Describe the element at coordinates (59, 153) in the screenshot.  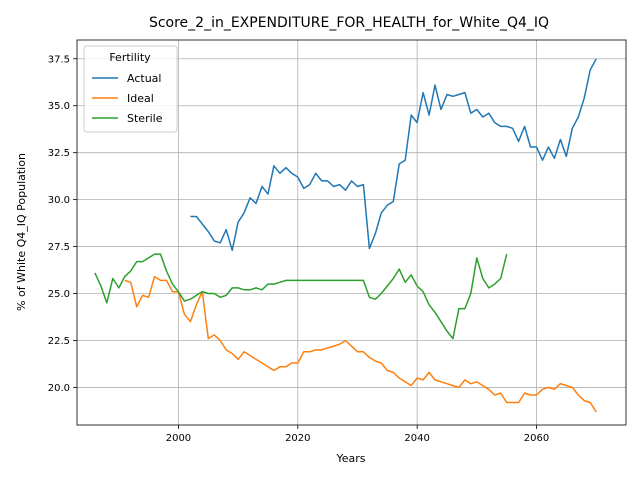
I see `y-tick-label: 32.5` at that location.